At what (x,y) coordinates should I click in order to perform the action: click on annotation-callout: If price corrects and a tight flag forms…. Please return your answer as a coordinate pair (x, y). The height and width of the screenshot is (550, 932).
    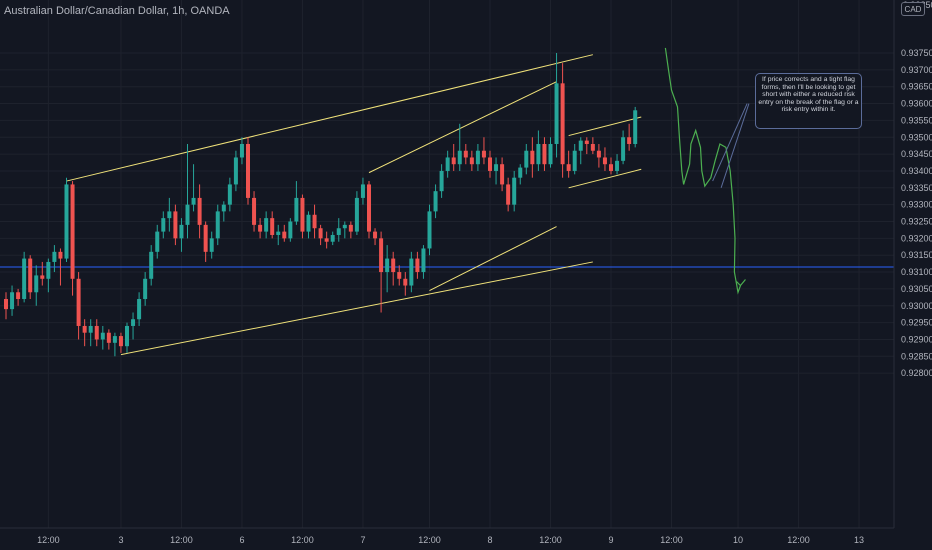
    Looking at the image, I should click on (808, 101).